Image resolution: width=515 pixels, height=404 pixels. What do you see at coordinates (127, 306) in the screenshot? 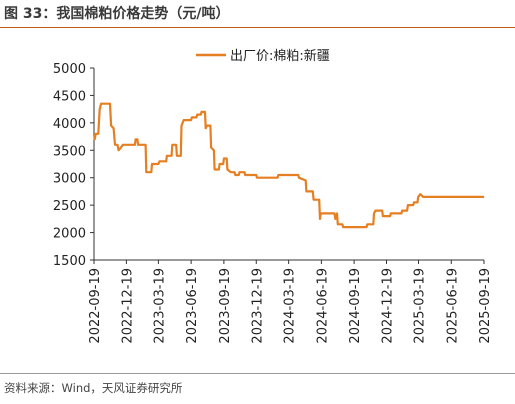
I see `x-tick-label: 2022-12-19` at bounding box center [127, 306].